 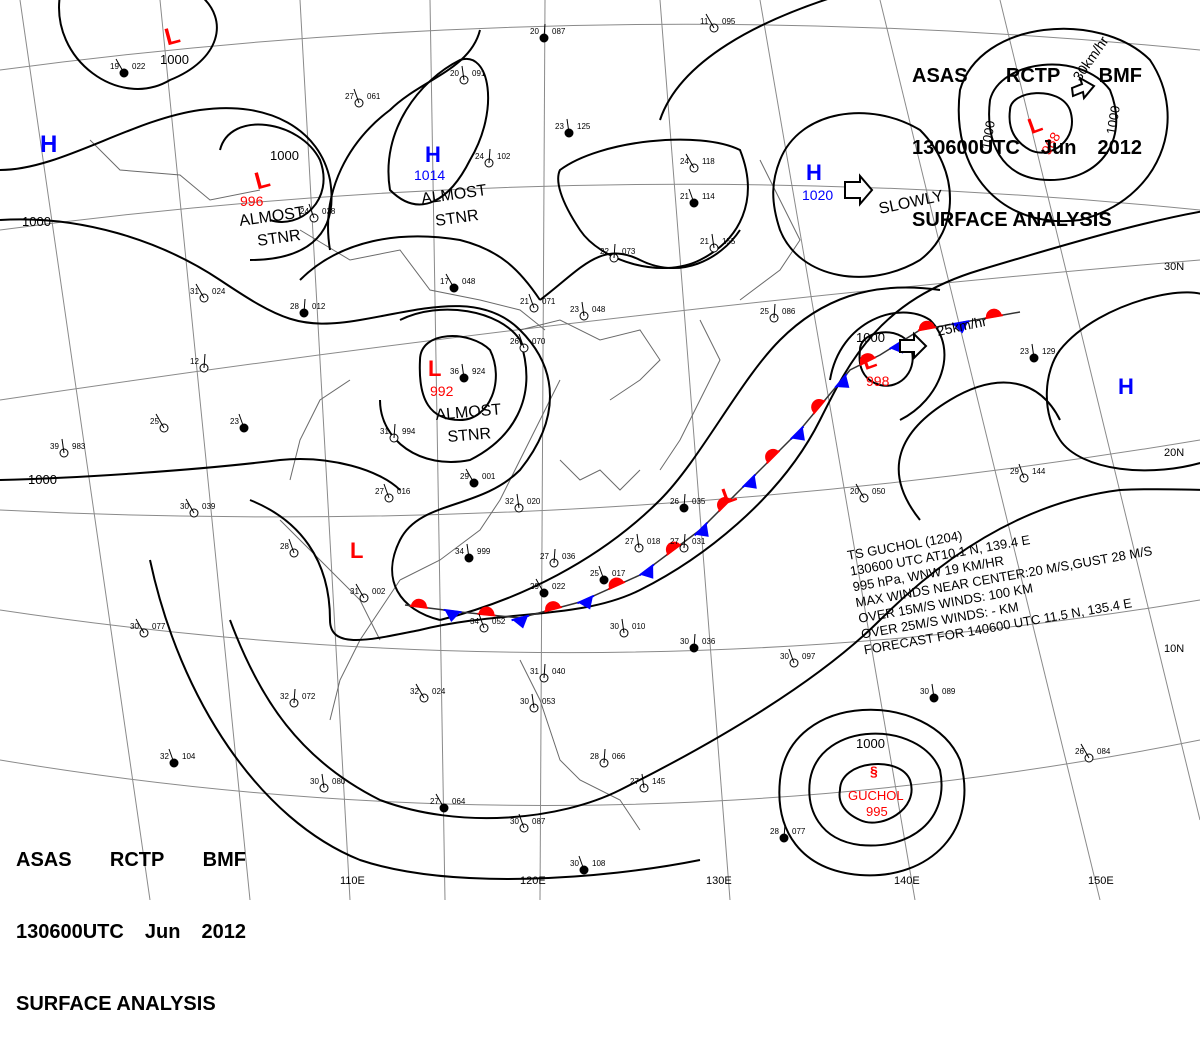 I want to click on station-temp: 32, so click(x=414, y=691).